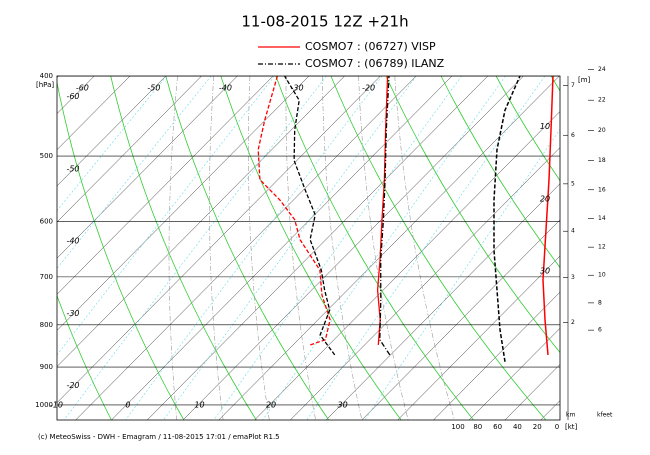  What do you see at coordinates (600, 330) in the screenshot?
I see `kfeet-tick-label: 6` at bounding box center [600, 330].